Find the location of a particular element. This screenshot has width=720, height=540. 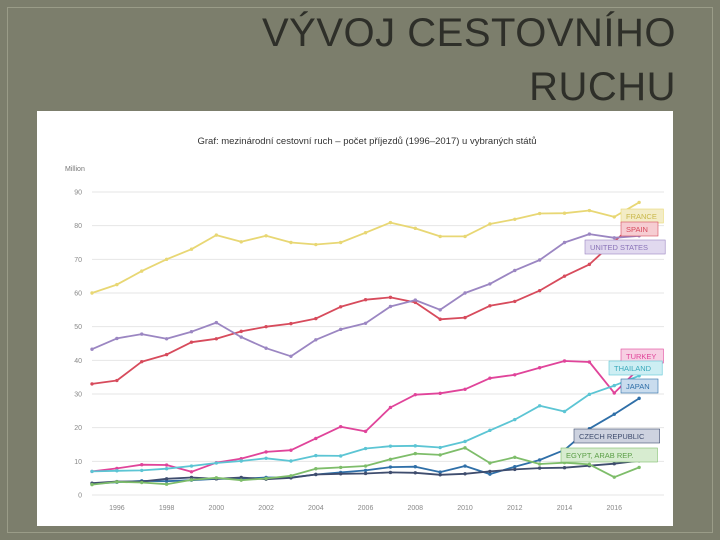

x-tick-label: 1996 is located at coordinates (117, 508).